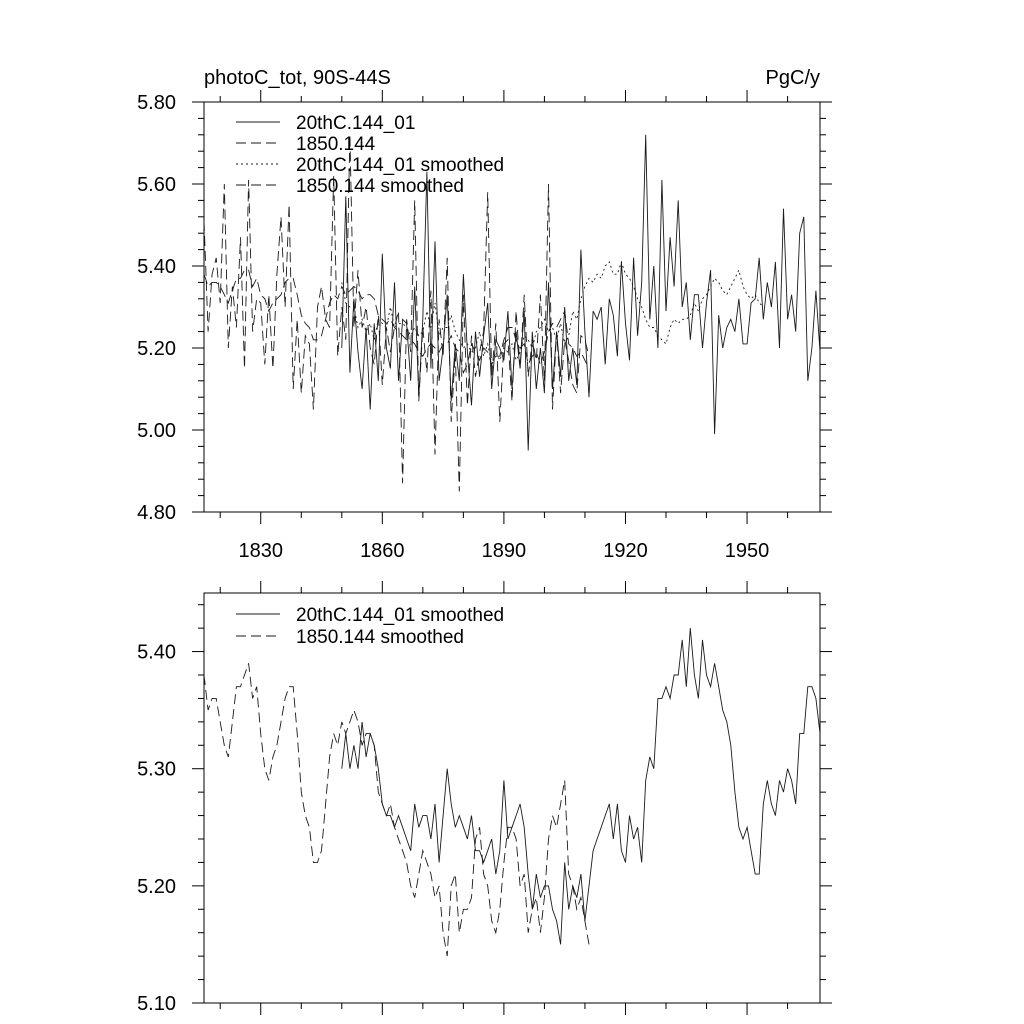  Describe the element at coordinates (504, 551) in the screenshot. I see `x-tick-label: 1890` at that location.